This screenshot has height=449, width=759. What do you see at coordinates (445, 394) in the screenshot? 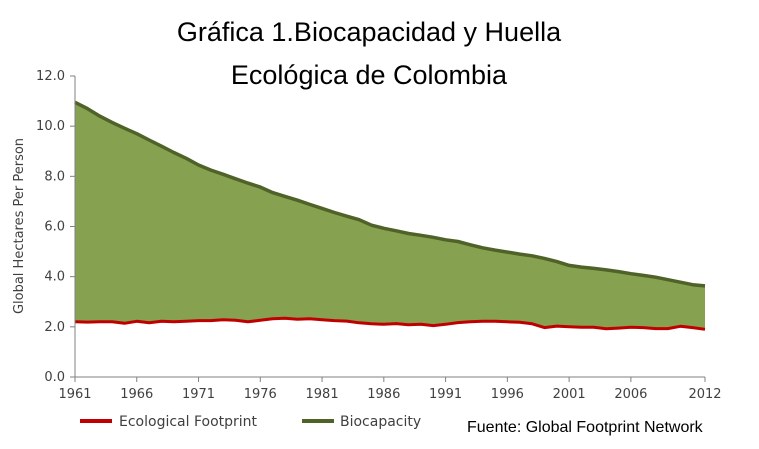
I see `x-tick-label: 1991` at bounding box center [445, 394].